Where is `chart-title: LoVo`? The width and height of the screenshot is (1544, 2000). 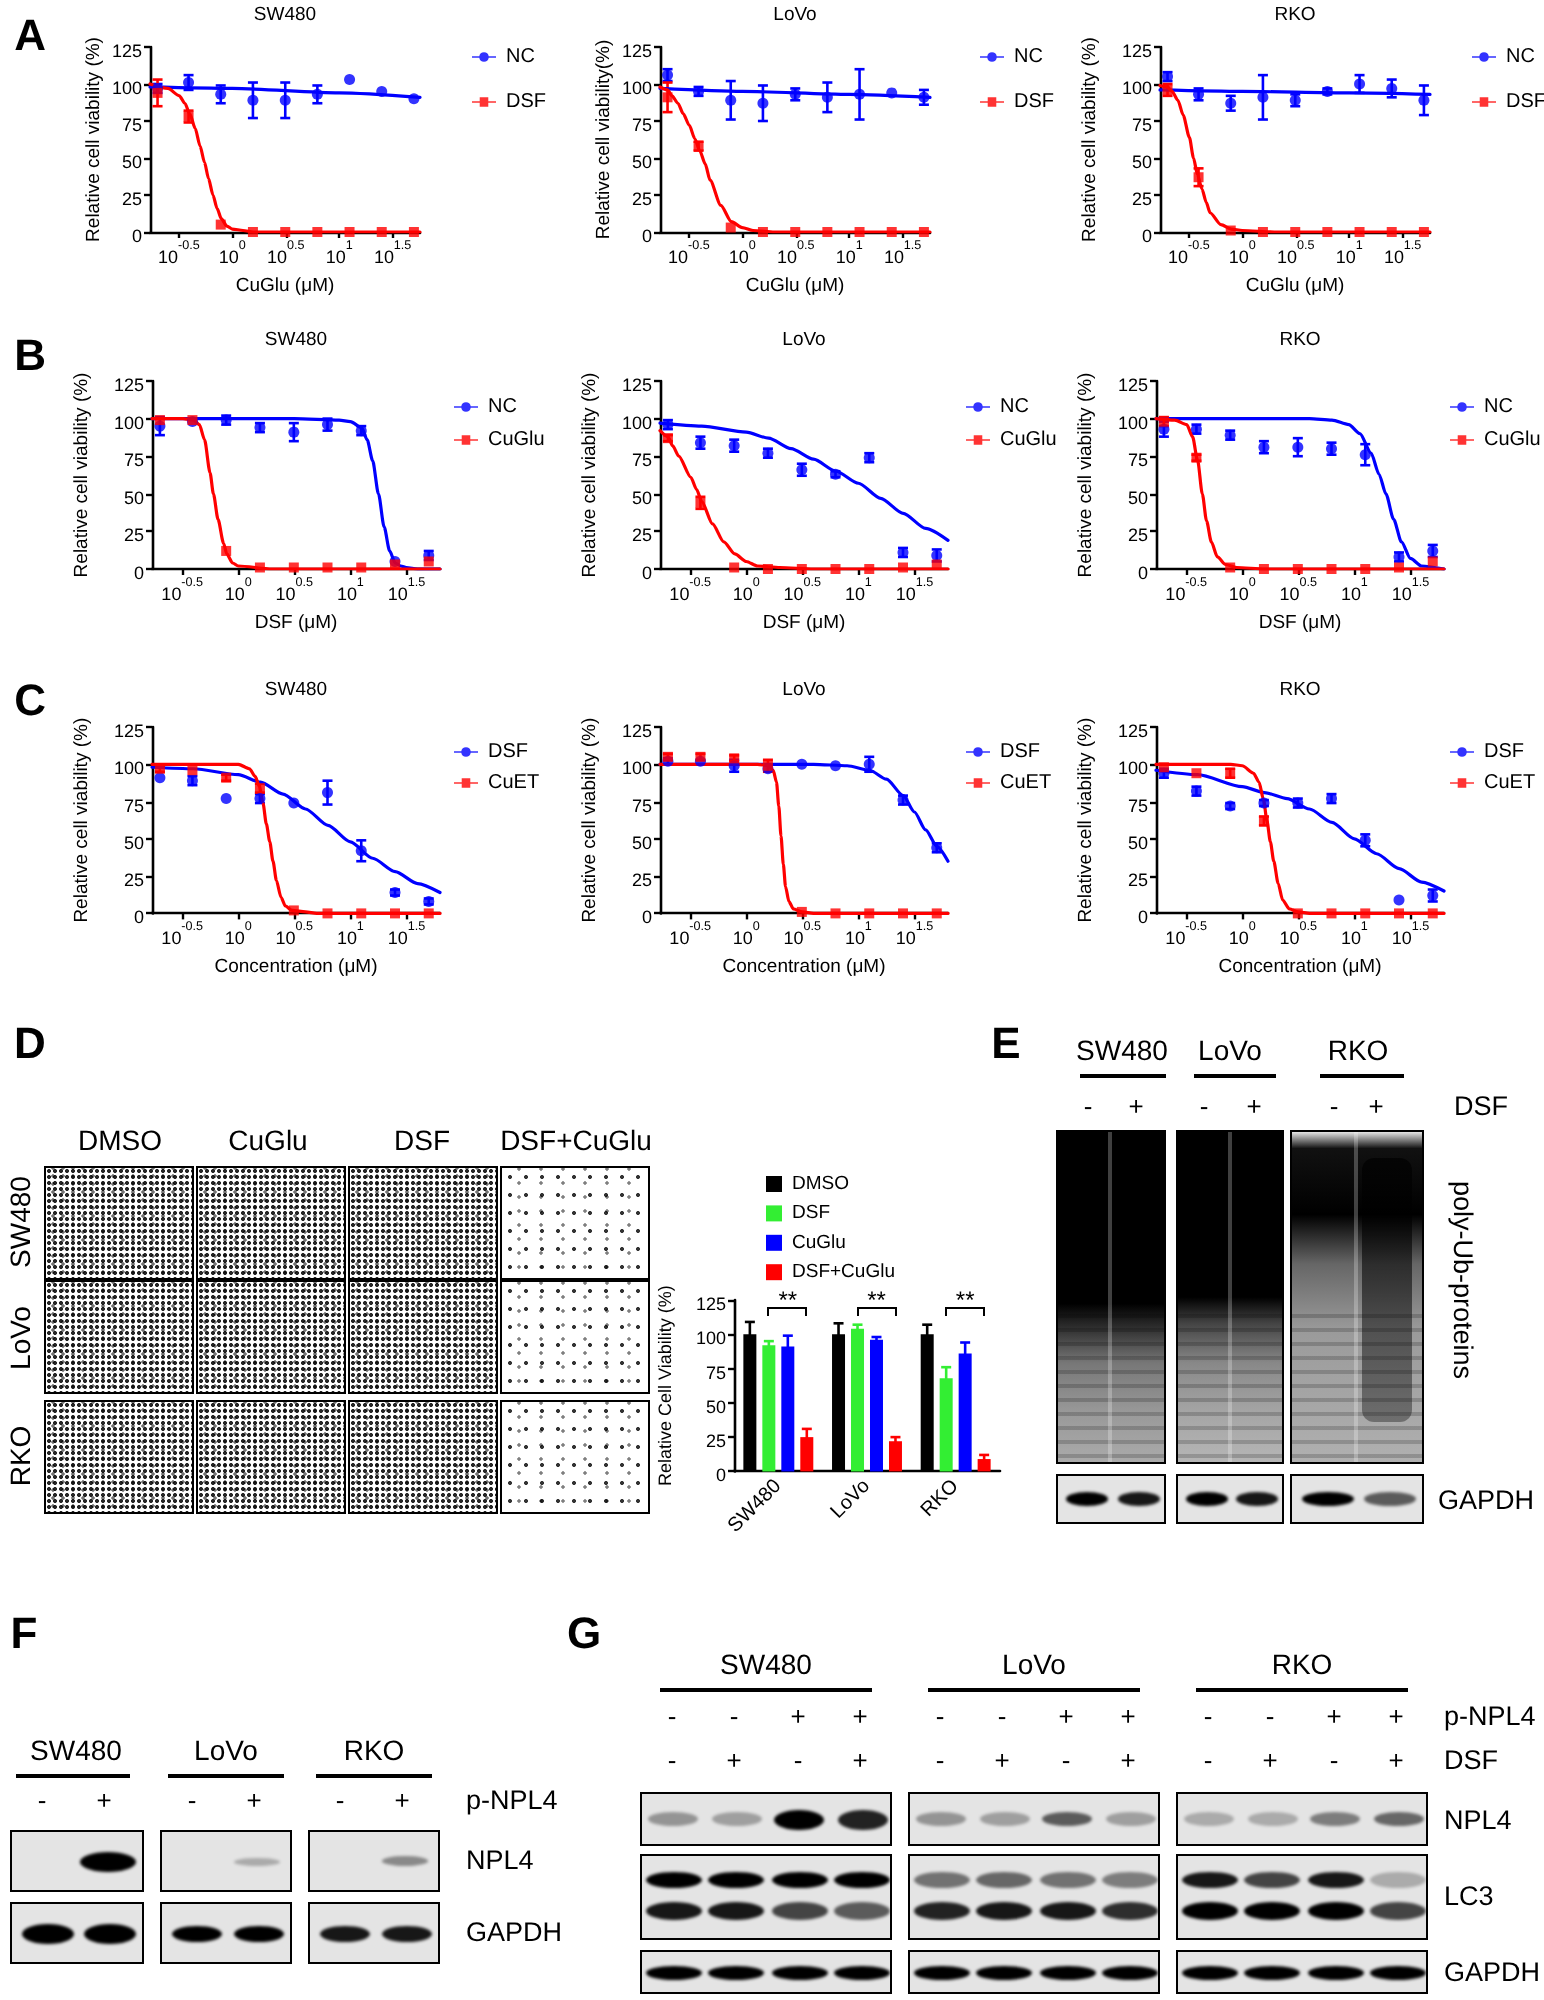
chart-title: LoVo is located at coordinates (804, 690).